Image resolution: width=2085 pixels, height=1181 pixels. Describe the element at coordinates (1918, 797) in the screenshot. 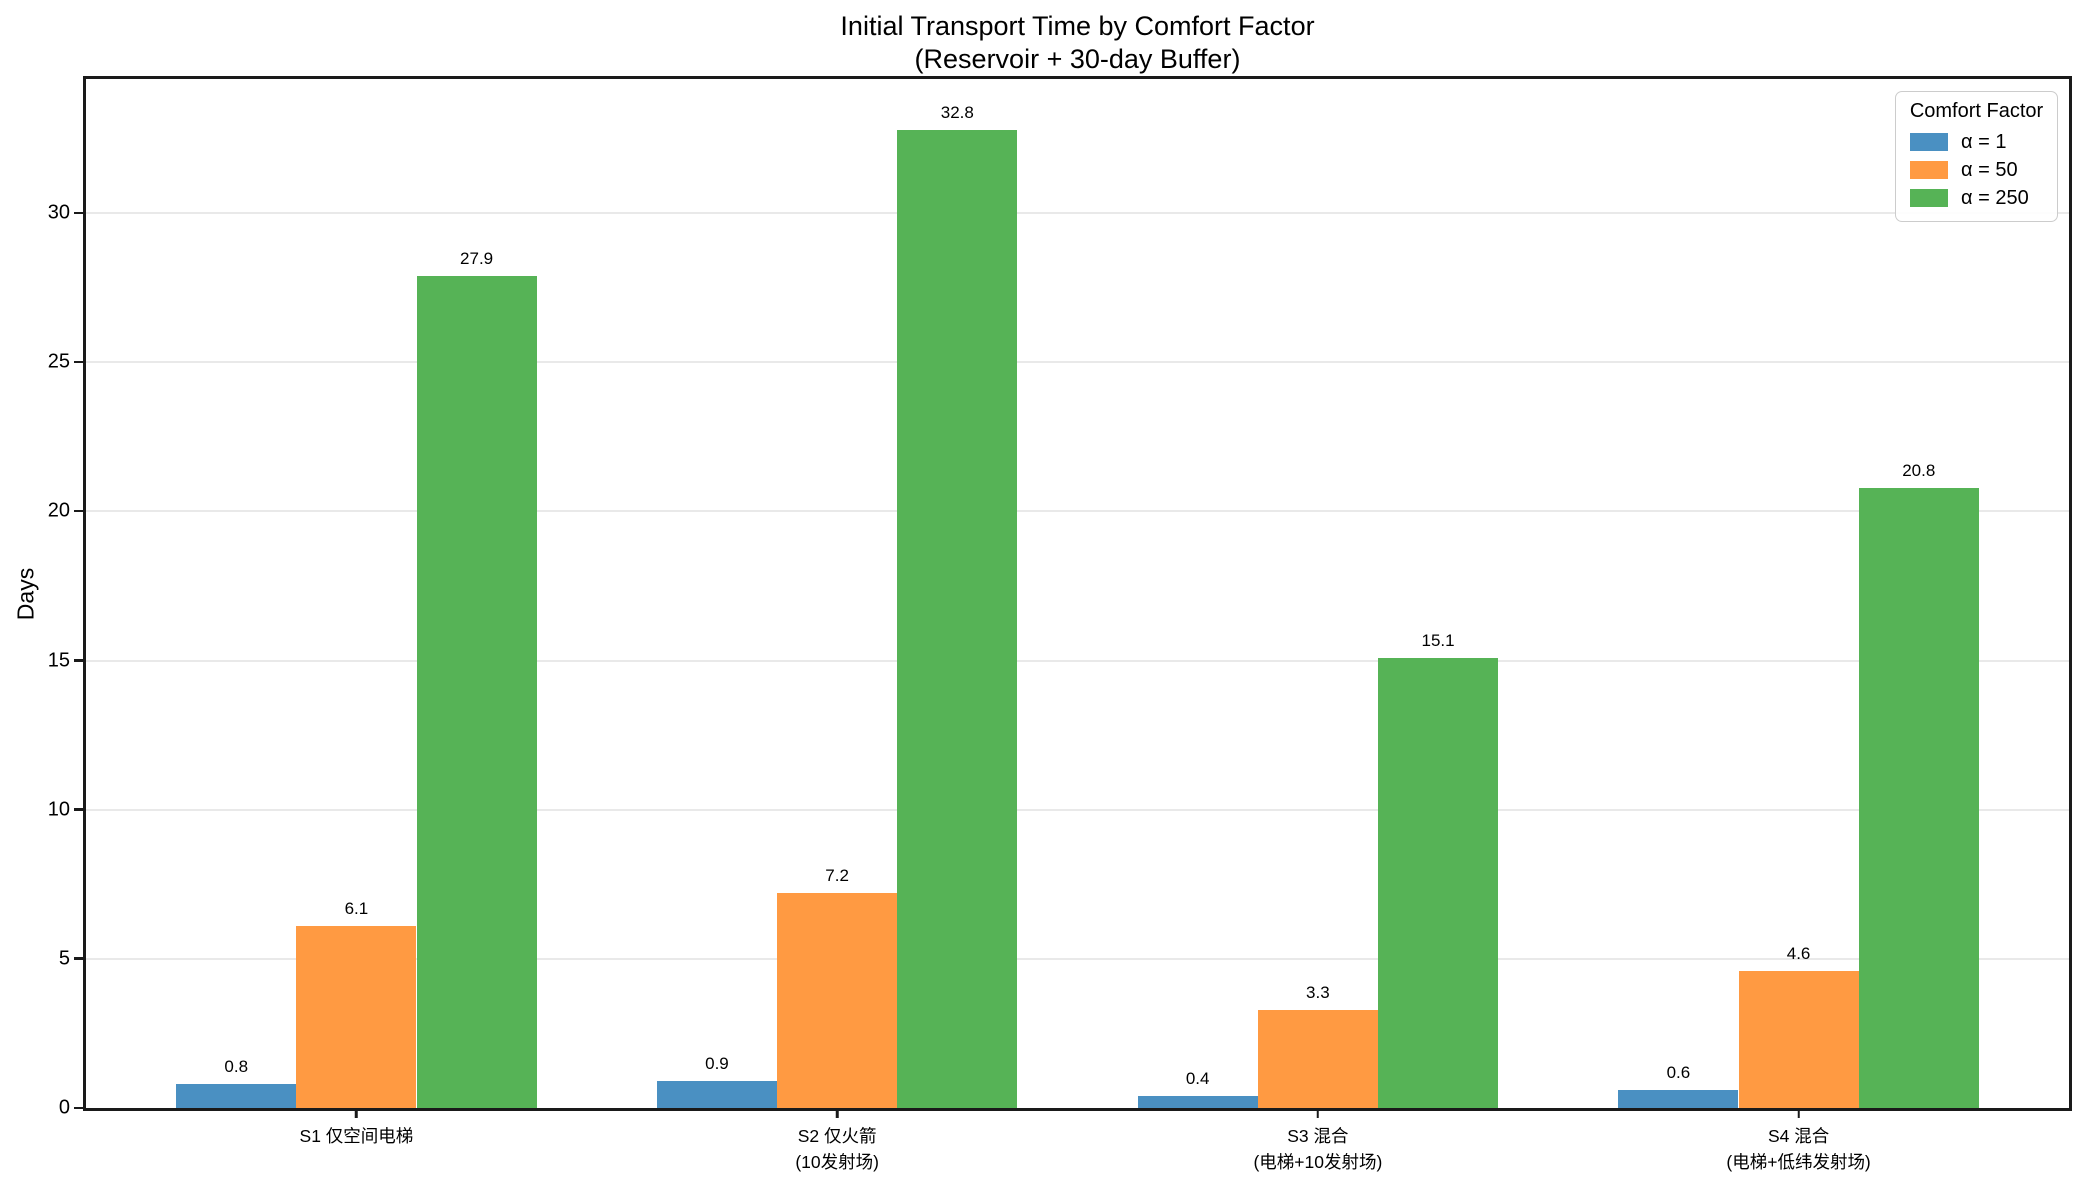

I see `bar-α=250-cat4` at that location.